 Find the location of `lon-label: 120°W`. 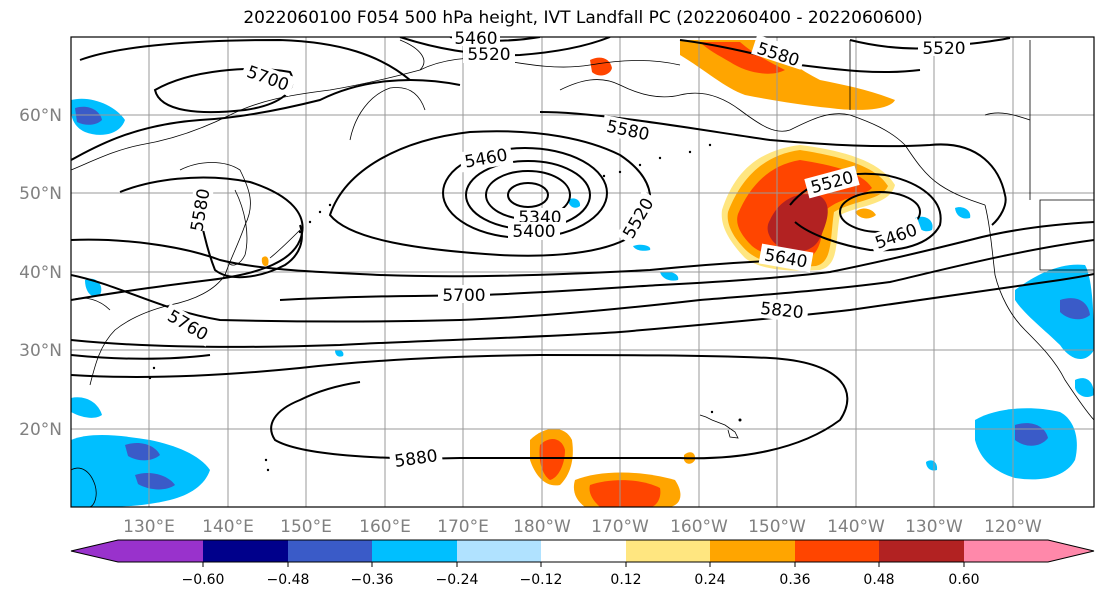

lon-label: 120°W is located at coordinates (1013, 527).